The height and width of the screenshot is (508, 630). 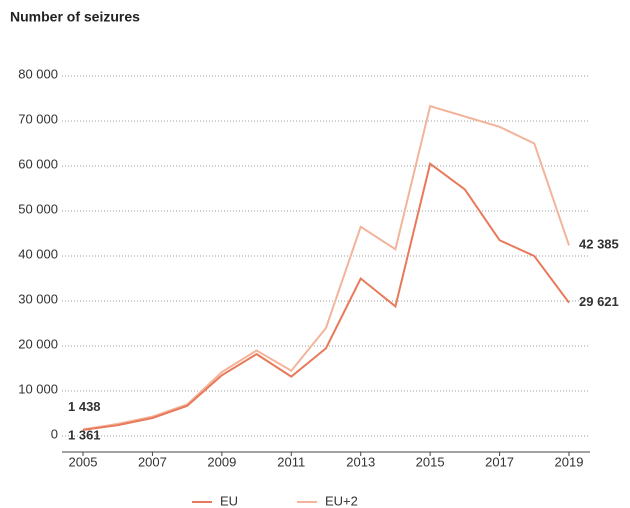 What do you see at coordinates (38, 118) in the screenshot?
I see `y-tick-label: 70 000` at bounding box center [38, 118].